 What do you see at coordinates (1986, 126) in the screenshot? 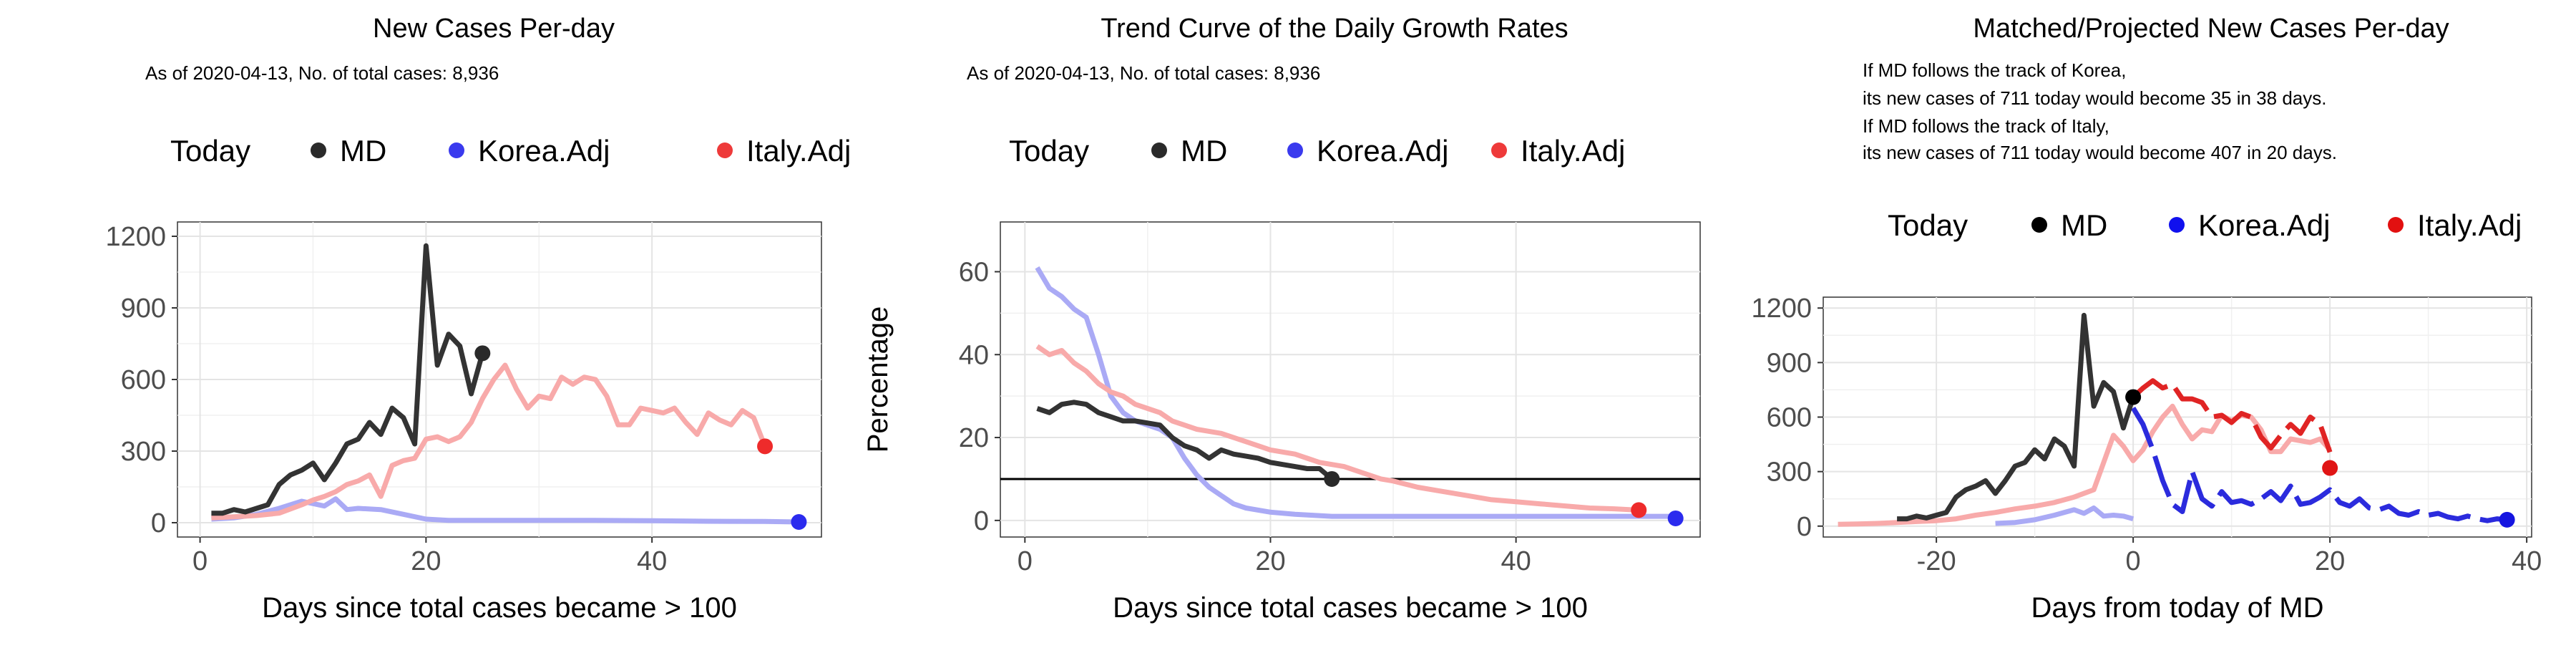
I see `annotation-line: If MD follows the track of Italy,` at bounding box center [1986, 126].